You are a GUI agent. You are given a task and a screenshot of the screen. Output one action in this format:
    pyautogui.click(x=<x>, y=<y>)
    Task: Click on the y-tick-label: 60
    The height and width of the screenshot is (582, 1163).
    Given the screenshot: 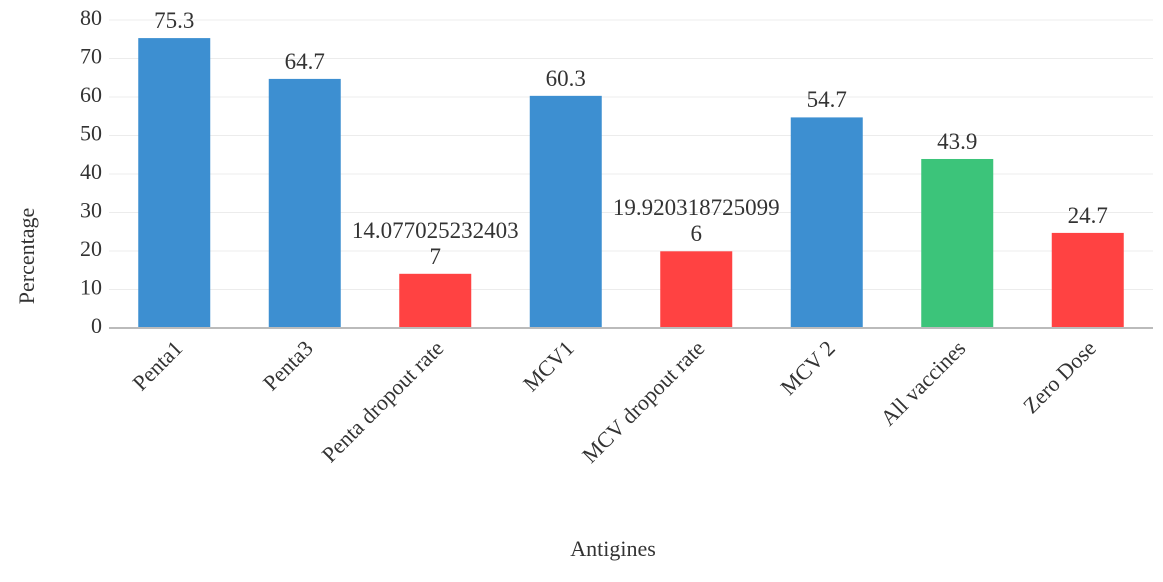 What is the action you would take?
    pyautogui.click(x=91, y=94)
    